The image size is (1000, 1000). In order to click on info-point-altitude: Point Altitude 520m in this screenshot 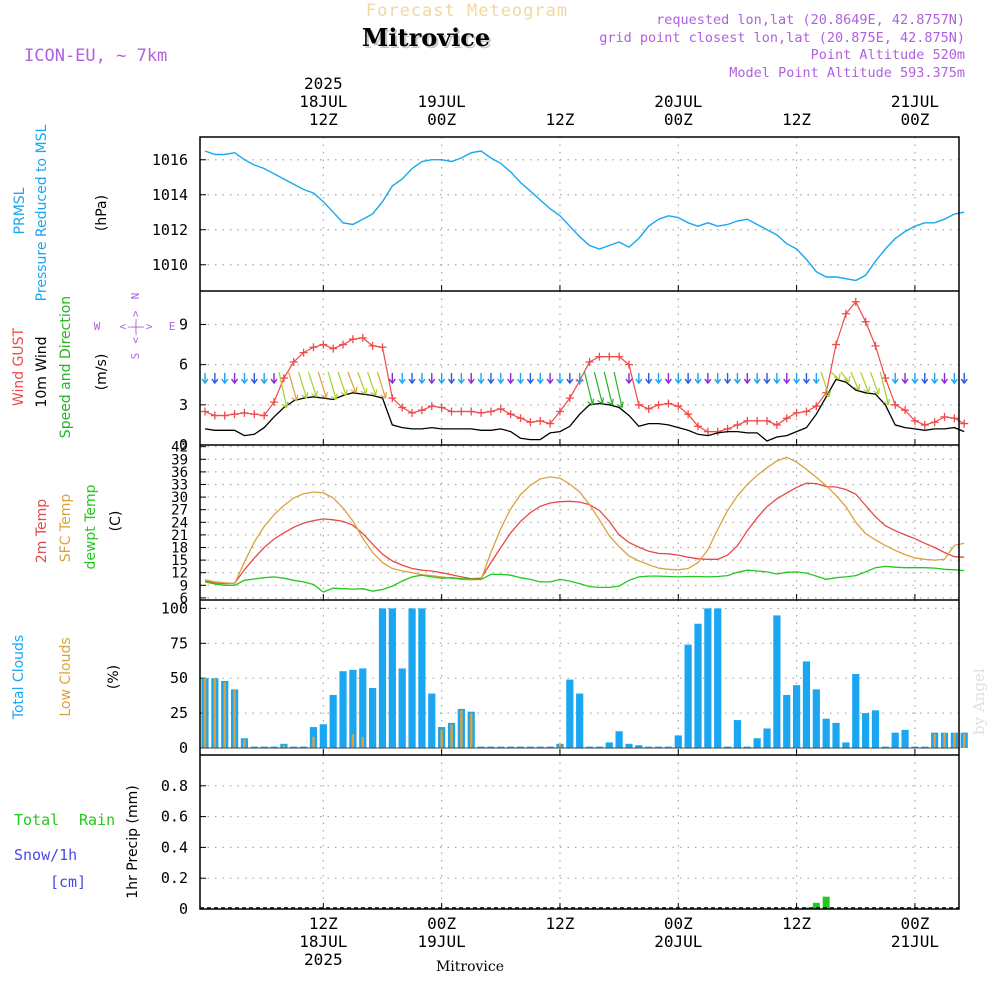, I will do `click(888, 55)`.